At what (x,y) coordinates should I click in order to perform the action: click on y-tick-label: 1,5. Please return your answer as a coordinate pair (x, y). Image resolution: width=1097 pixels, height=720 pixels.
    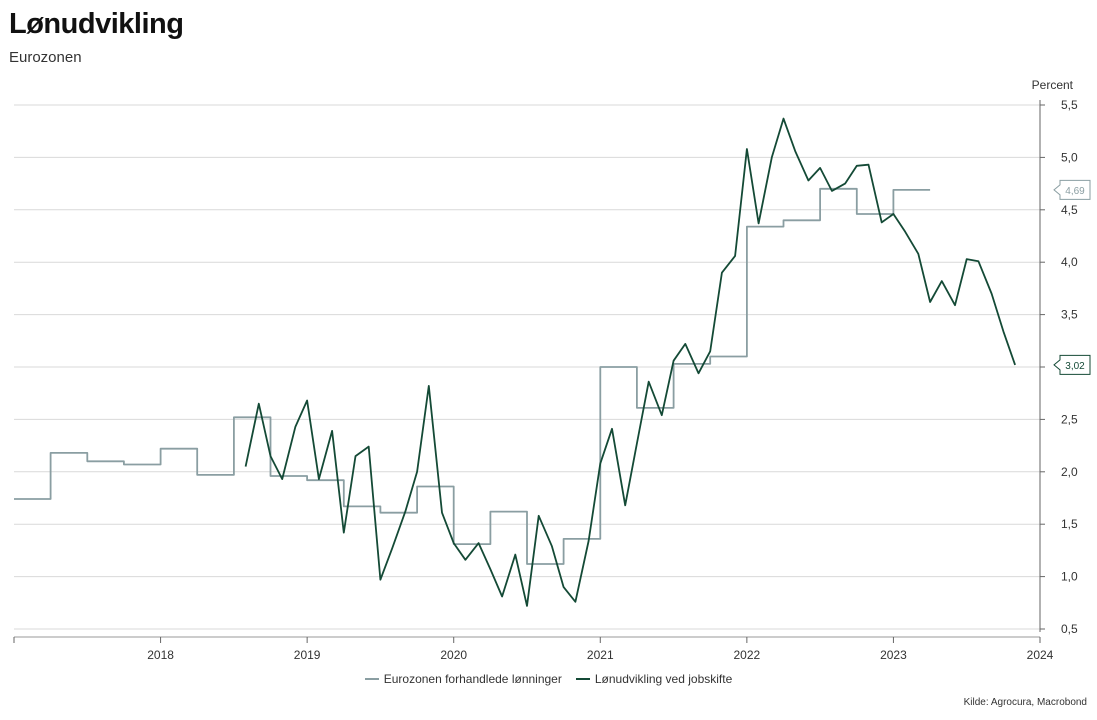
    Looking at the image, I should click on (1069, 524).